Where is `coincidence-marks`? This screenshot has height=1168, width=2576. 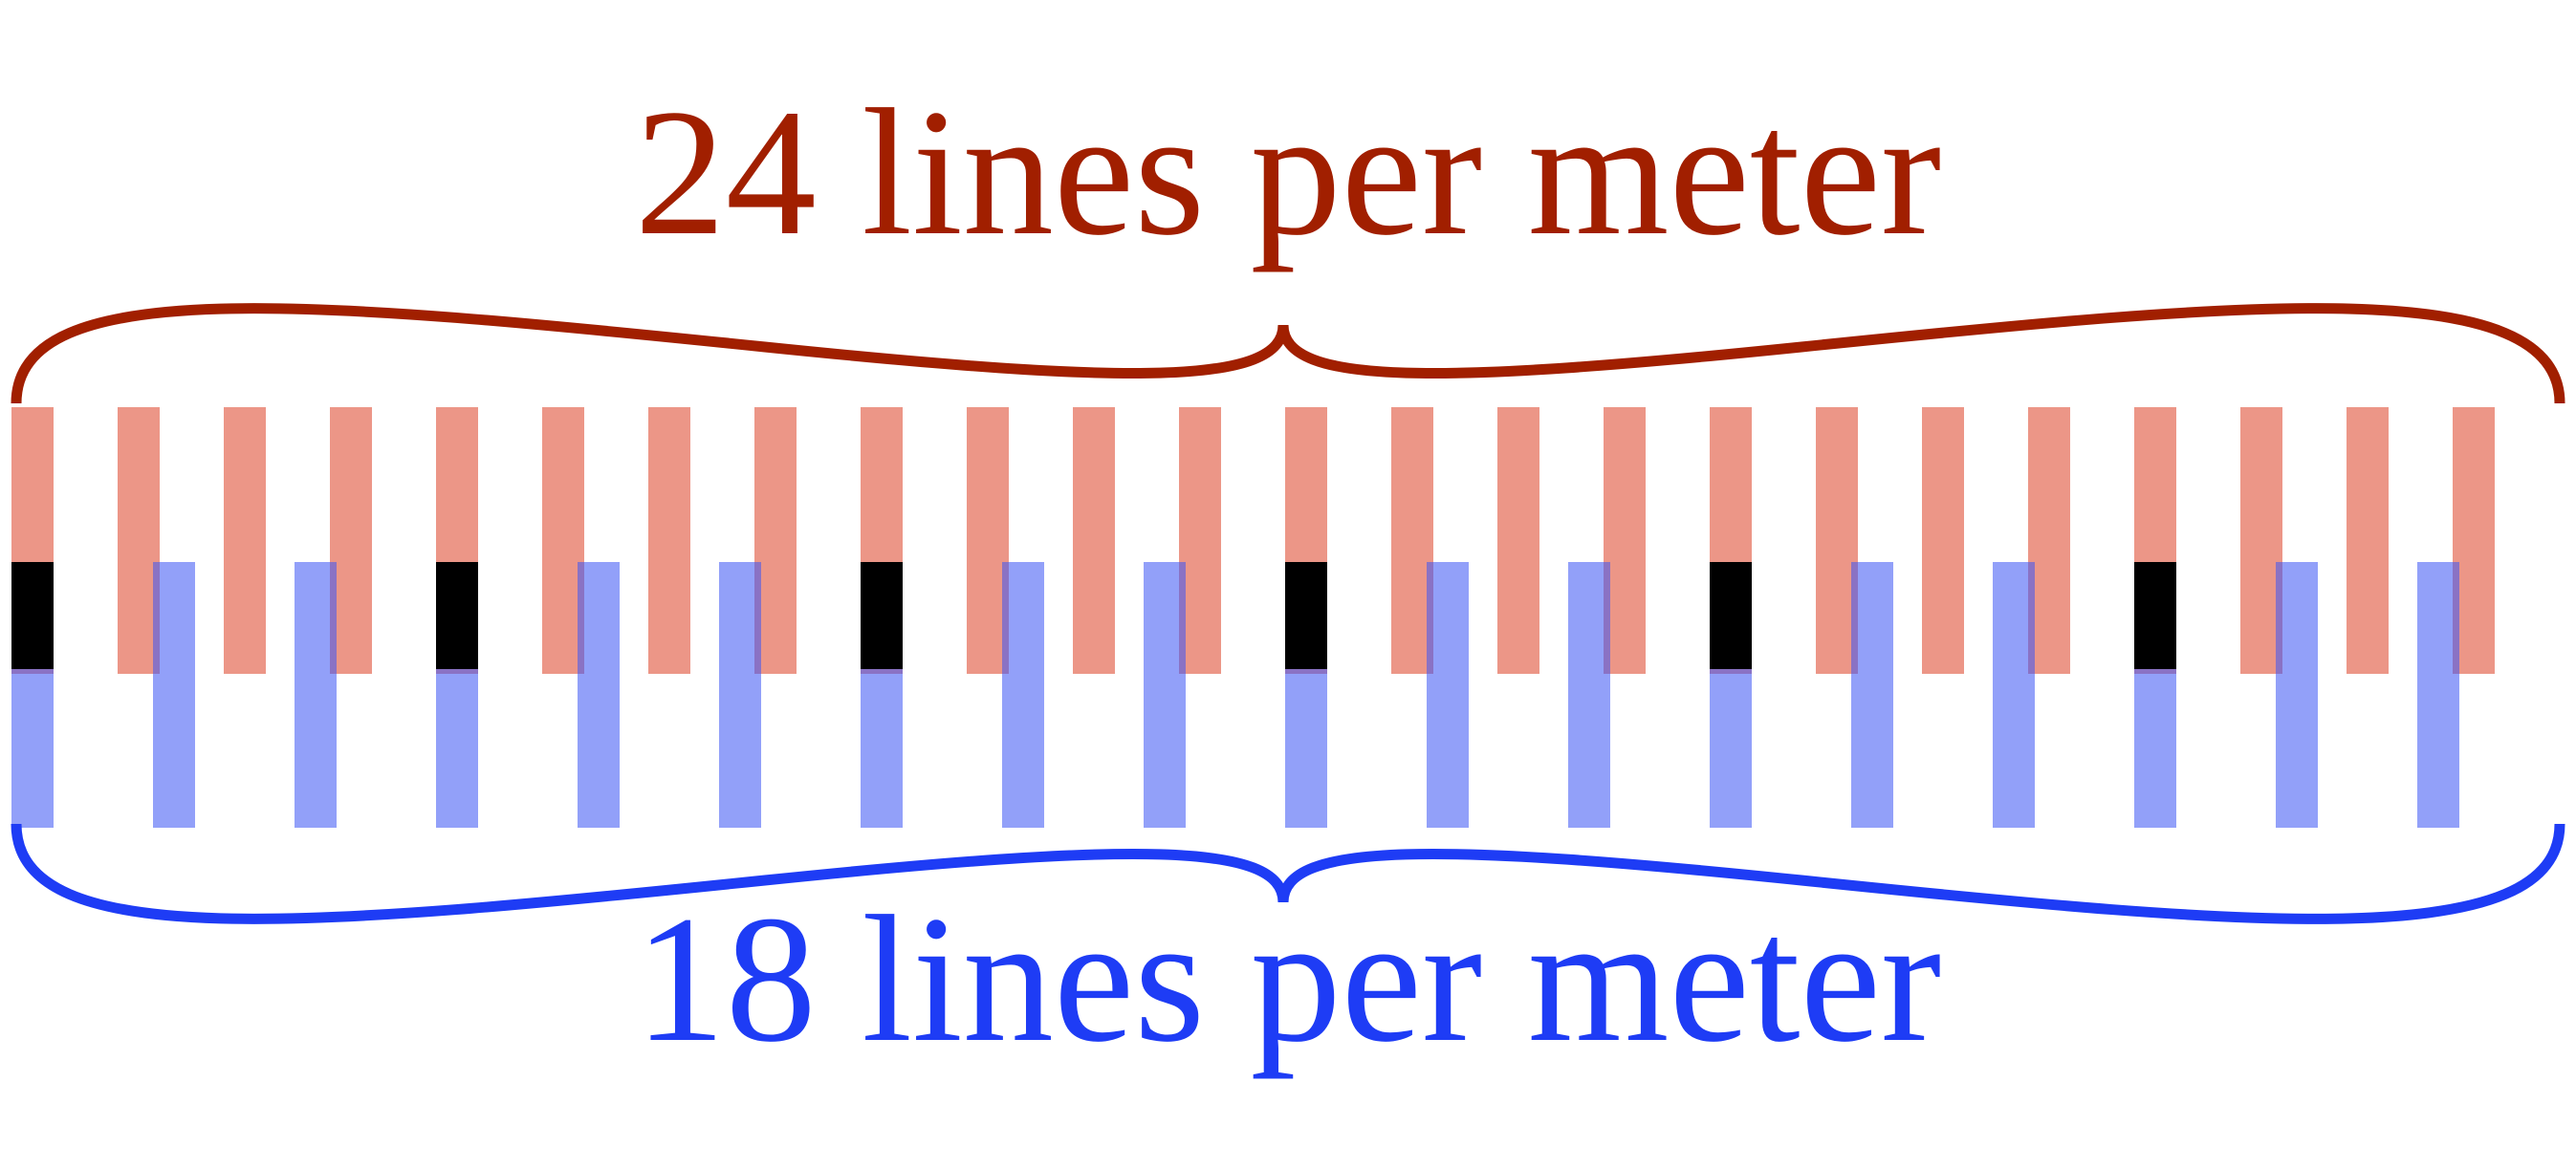 coincidence-marks is located at coordinates (1093, 615).